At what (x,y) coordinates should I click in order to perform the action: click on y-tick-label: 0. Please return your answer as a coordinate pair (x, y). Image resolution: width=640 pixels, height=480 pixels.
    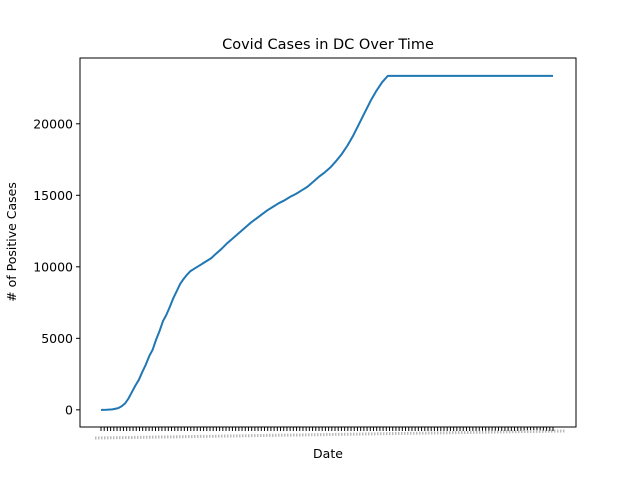
    Looking at the image, I should click on (69, 409).